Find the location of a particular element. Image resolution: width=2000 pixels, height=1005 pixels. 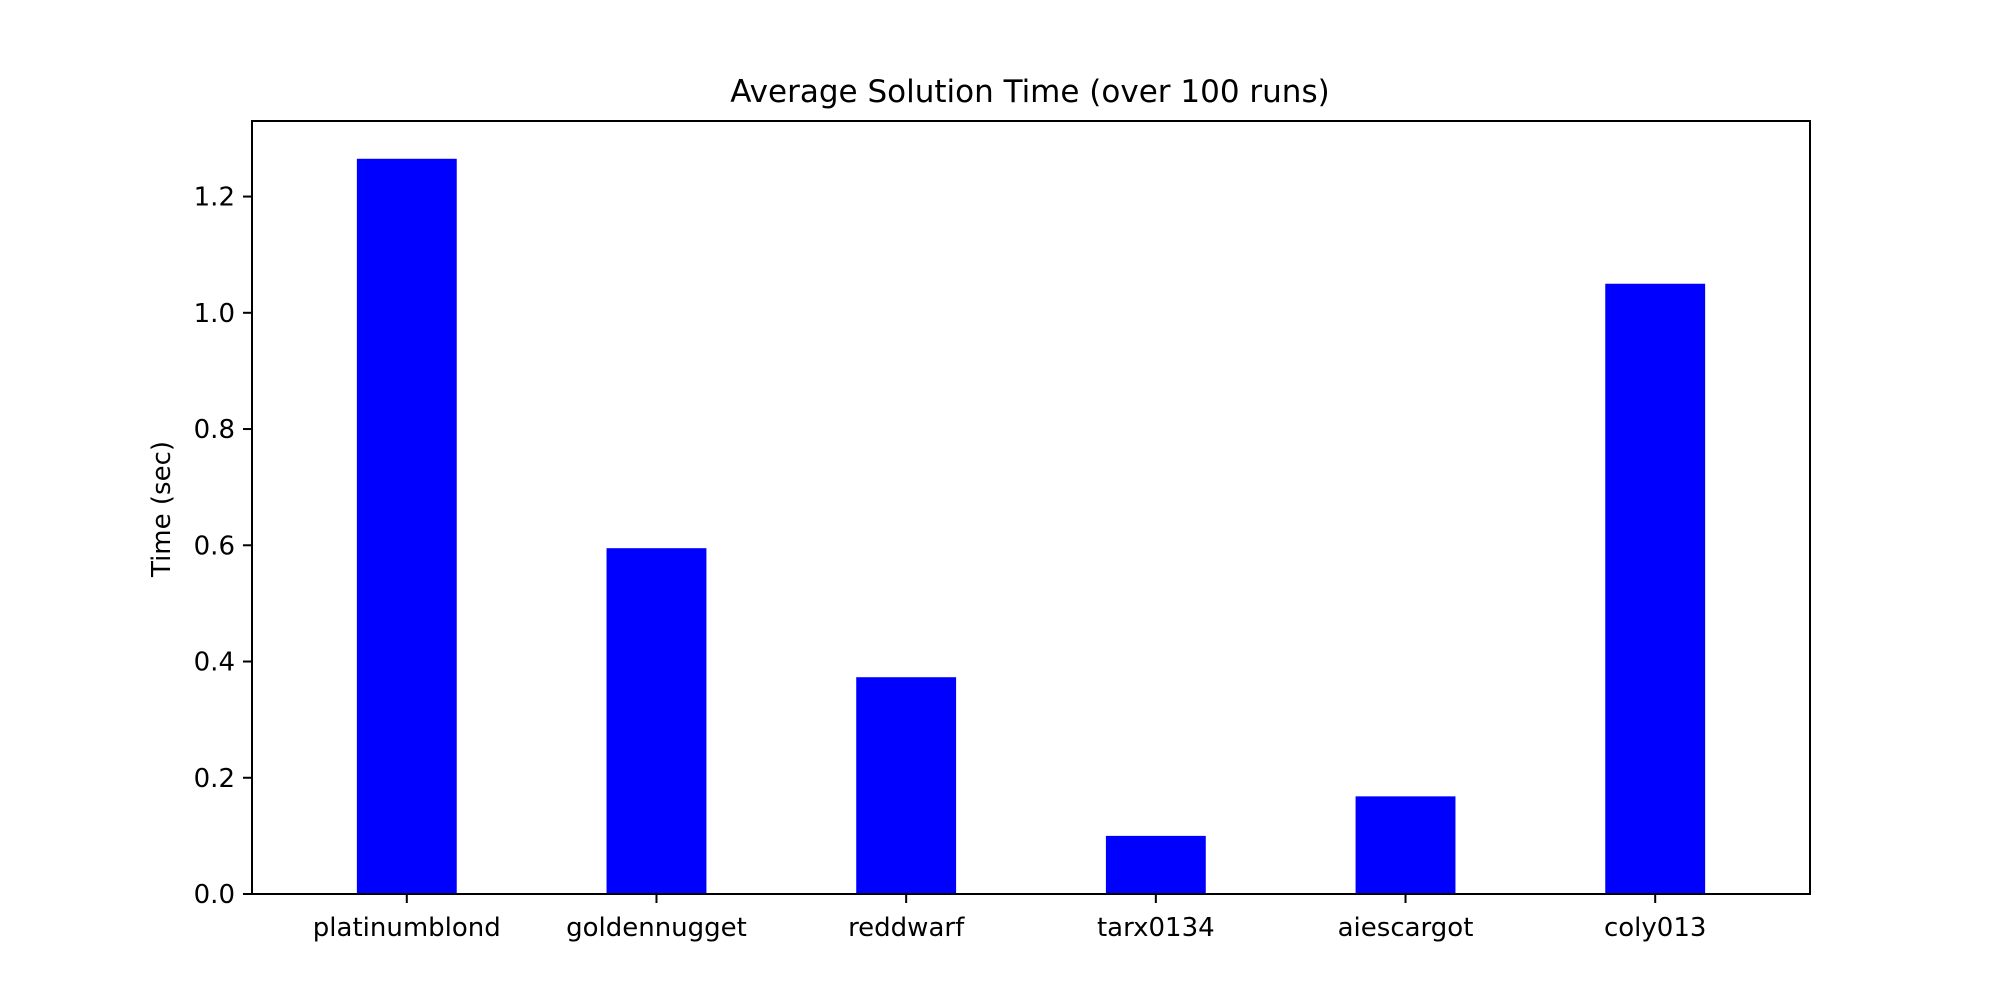

x-tick-label: goldennugget is located at coordinates (656, 928).